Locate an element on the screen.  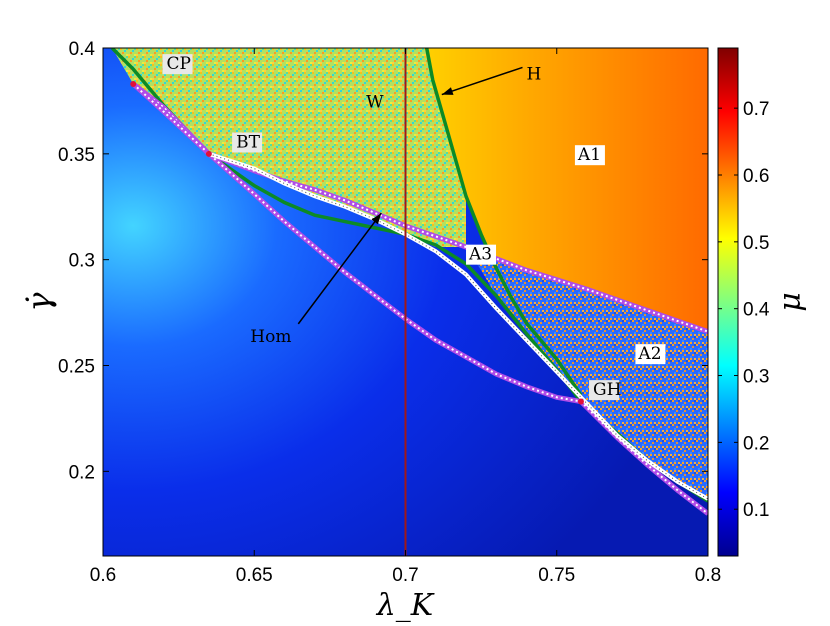
x-axis-label: λ_K is located at coordinates (405, 605).